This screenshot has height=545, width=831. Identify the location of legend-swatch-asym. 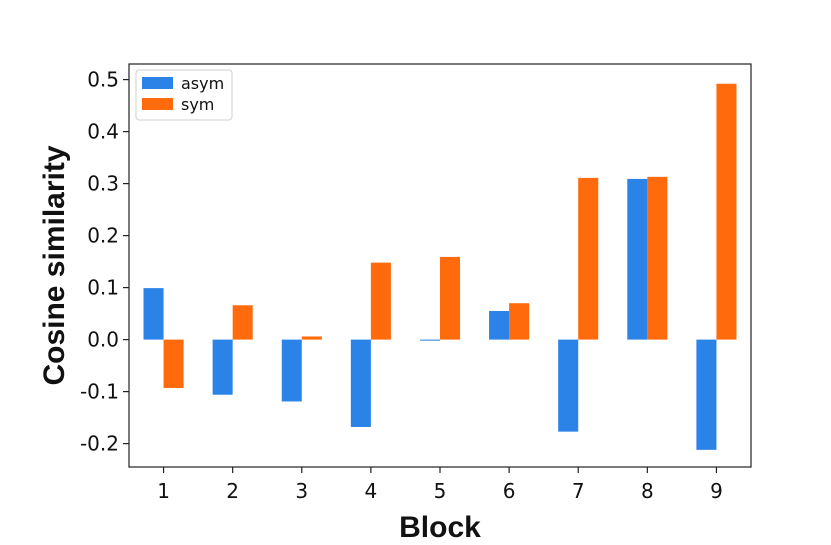
(157, 83).